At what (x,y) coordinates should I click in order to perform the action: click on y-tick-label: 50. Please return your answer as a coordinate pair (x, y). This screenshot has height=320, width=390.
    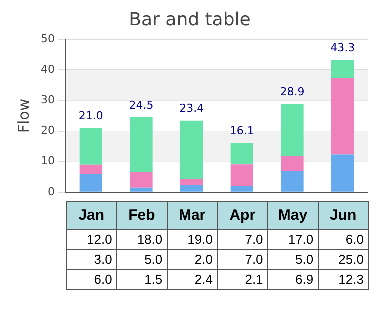
    Looking at the image, I should click on (47, 39).